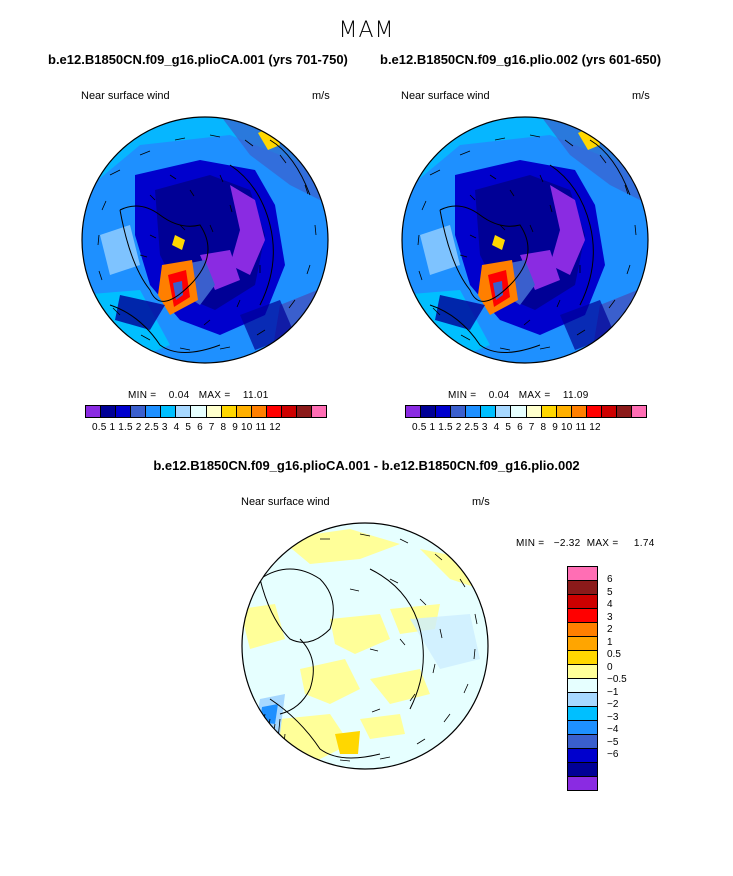 This screenshot has height=876, width=733. I want to click on panel3-colorbar-label: 4, so click(610, 604).